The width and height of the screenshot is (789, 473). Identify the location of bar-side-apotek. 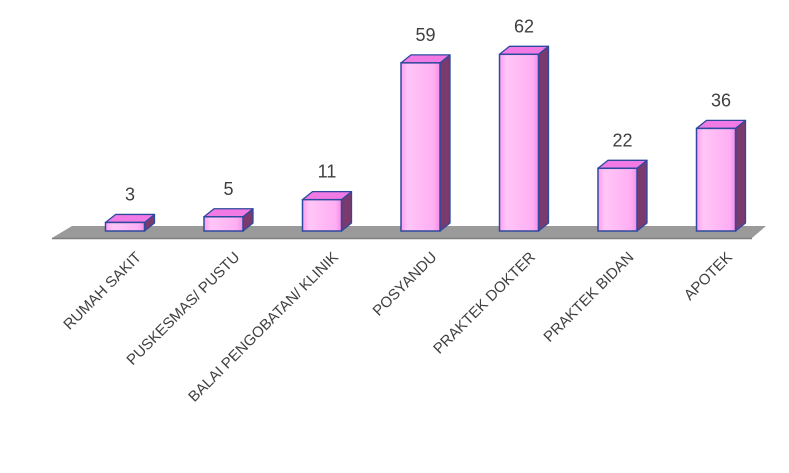
(740, 175).